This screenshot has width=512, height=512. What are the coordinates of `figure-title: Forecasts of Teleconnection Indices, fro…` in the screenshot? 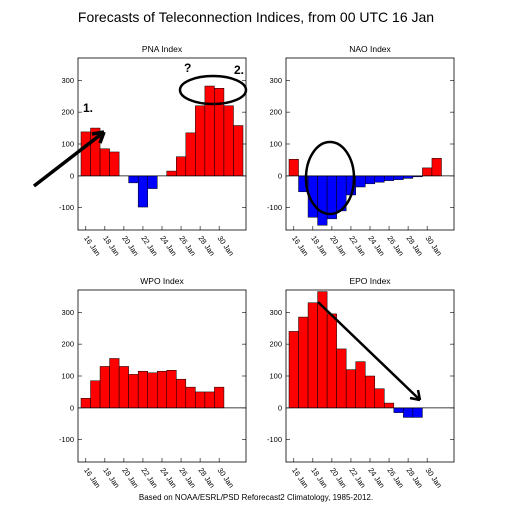 It's located at (256, 17).